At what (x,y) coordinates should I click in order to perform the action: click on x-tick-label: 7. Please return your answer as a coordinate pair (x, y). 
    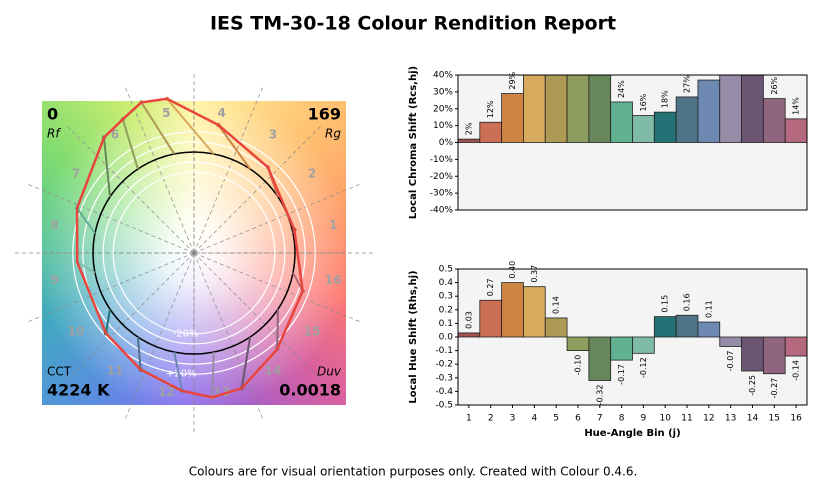
    Looking at the image, I should click on (600, 419).